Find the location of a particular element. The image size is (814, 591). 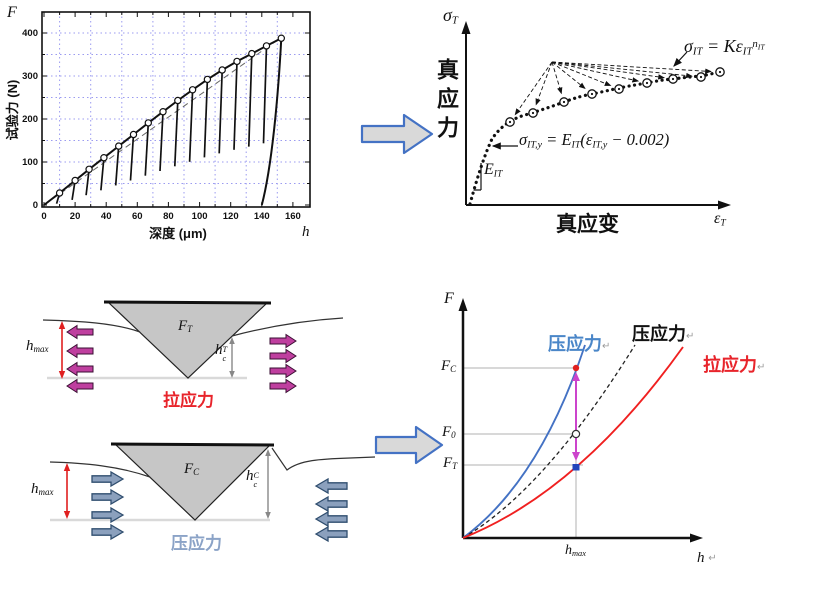

y-tick-labels: 0 100 200 300 400 is located at coordinates (30, 119).